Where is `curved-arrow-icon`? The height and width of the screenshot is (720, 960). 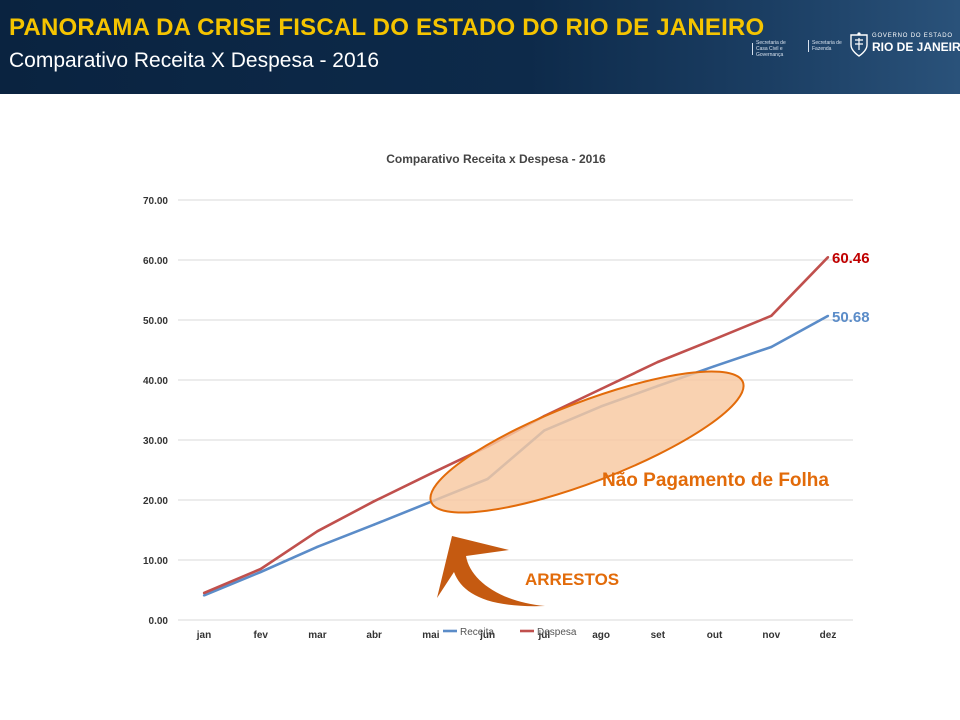 curved-arrow-icon is located at coordinates (491, 571).